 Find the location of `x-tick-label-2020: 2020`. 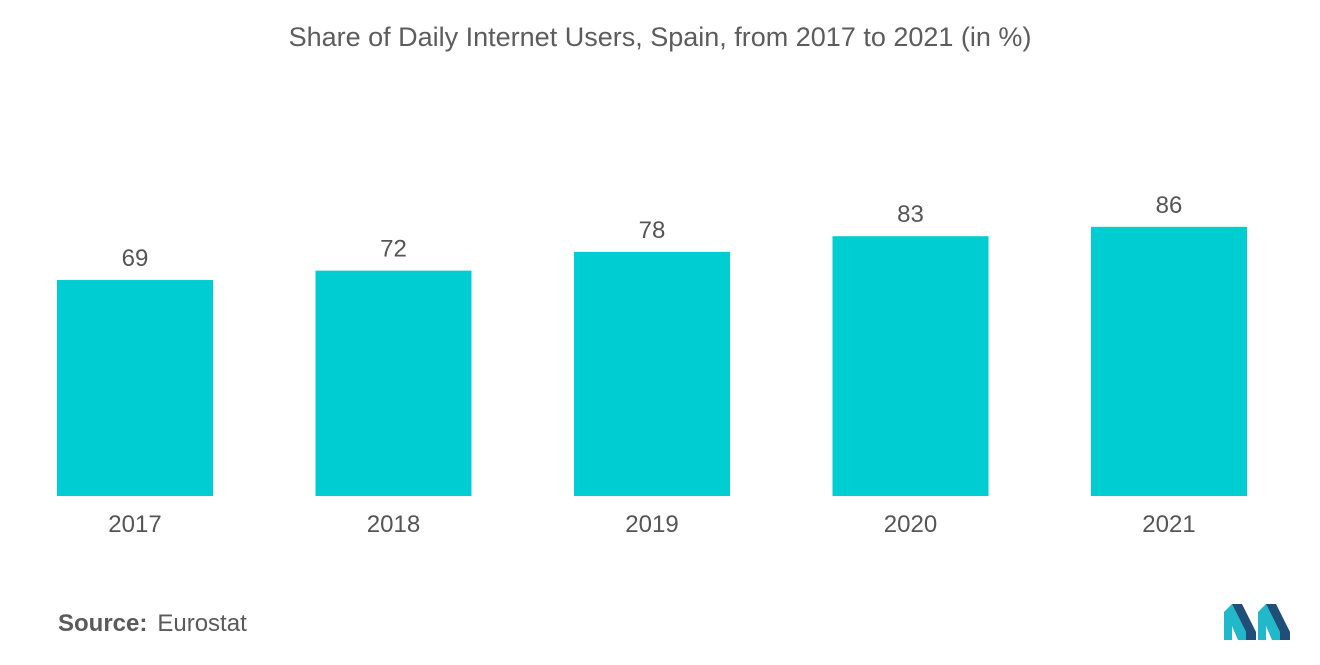

x-tick-label-2020: 2020 is located at coordinates (910, 524).